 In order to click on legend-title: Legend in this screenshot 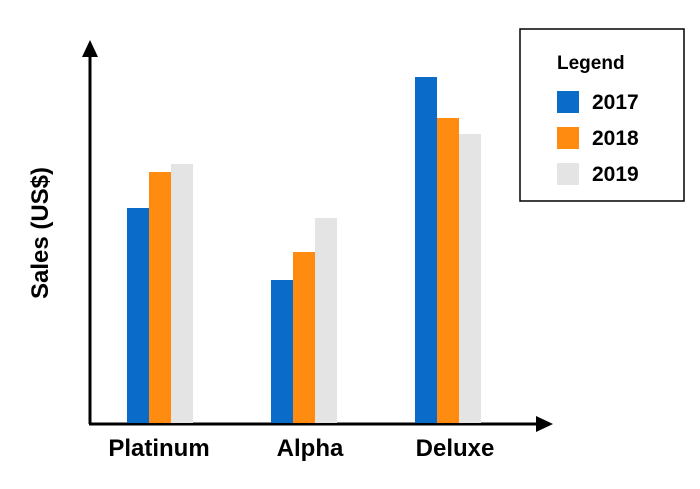, I will do `click(591, 63)`.